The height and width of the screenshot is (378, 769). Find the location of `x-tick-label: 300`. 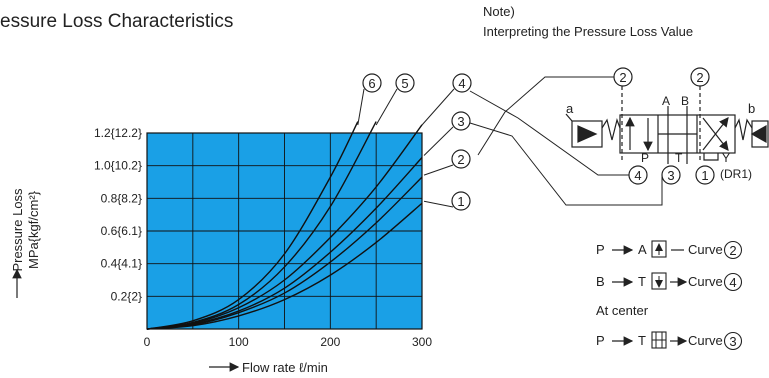

x-tick-label: 300 is located at coordinates (422, 342).